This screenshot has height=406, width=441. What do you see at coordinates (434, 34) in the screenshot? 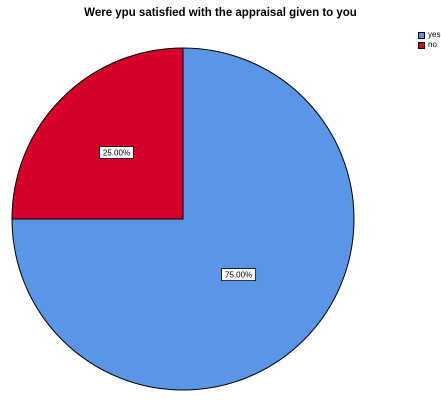
I see `legend-label-yes: yes` at bounding box center [434, 34].